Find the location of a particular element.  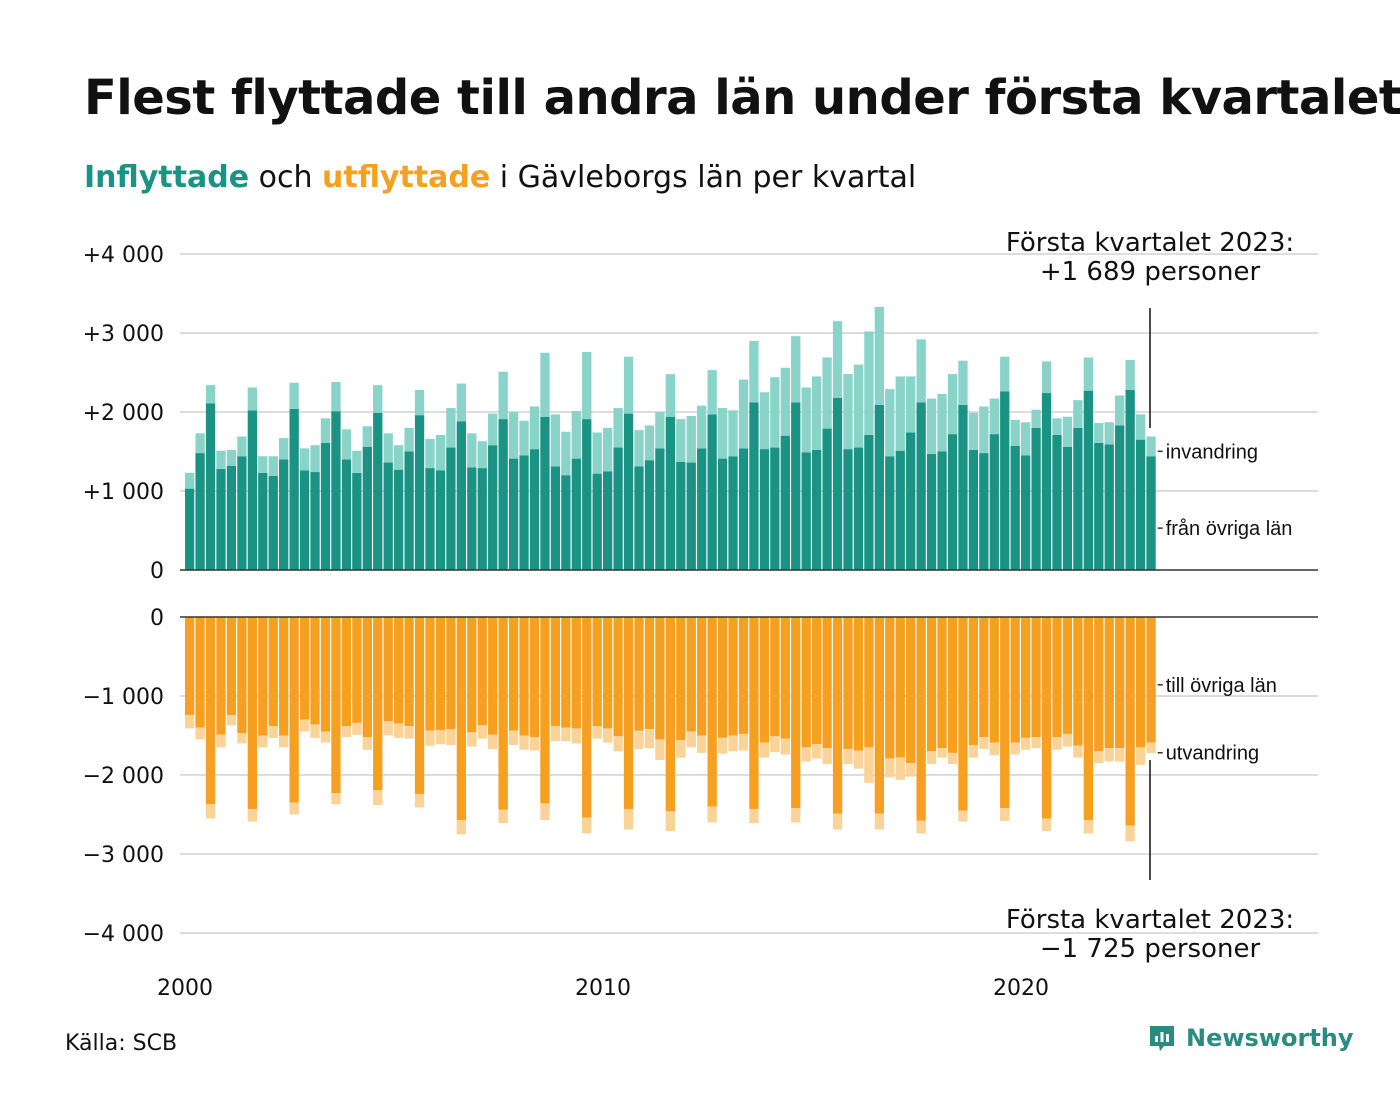

x-tick-label: 2000 is located at coordinates (185, 988).